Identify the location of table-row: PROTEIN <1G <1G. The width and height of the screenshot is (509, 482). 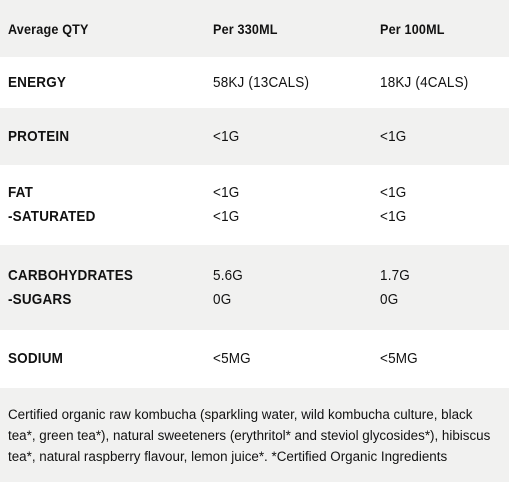
(254, 136).